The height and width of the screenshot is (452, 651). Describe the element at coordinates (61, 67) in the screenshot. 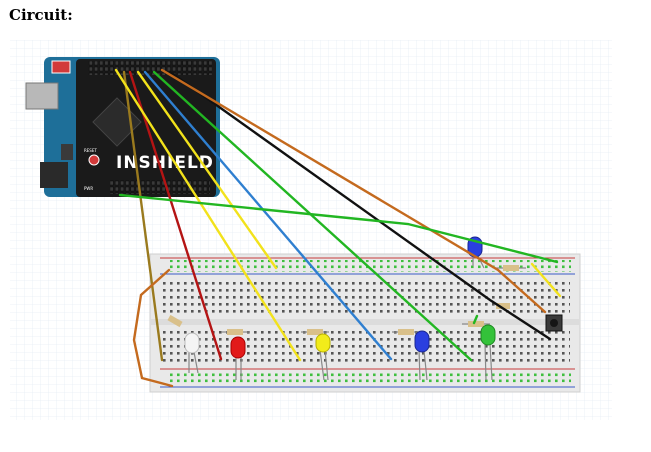

I see `reset-button-arduino` at that location.